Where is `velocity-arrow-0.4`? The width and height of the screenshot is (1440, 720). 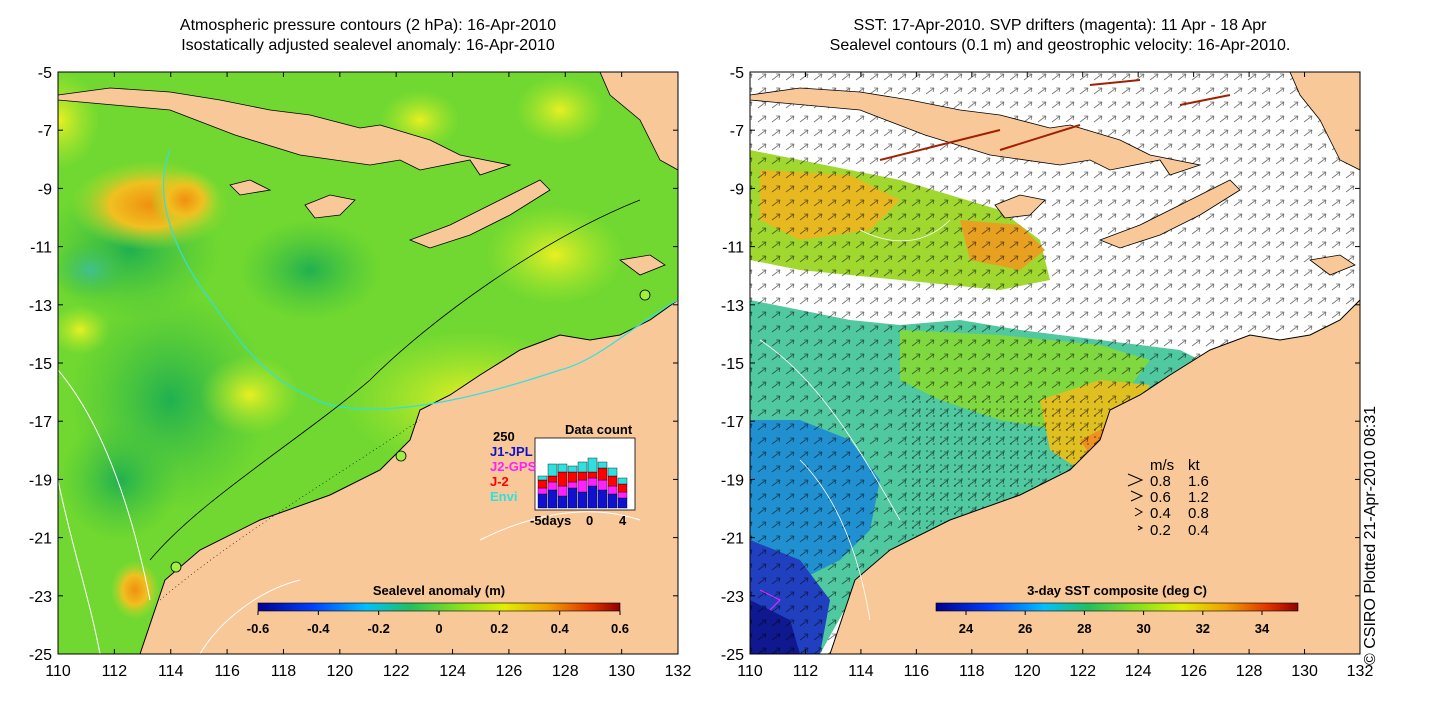
velocity-arrow-0.4 is located at coordinates (1139, 512).